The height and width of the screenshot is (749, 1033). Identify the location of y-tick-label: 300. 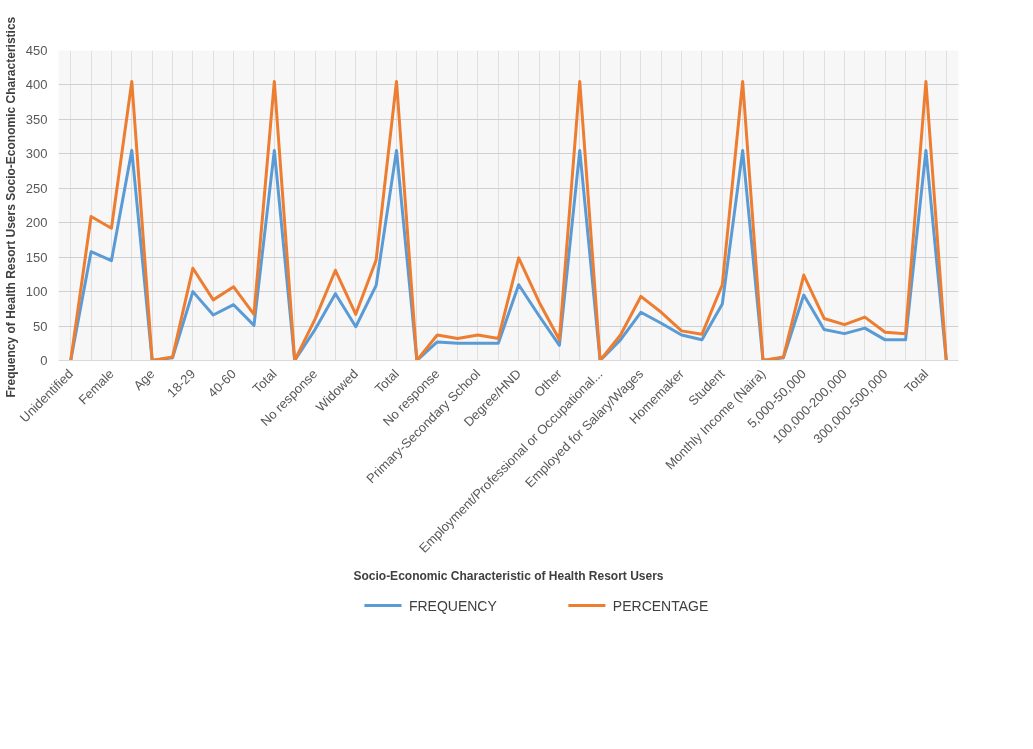
(36, 154).